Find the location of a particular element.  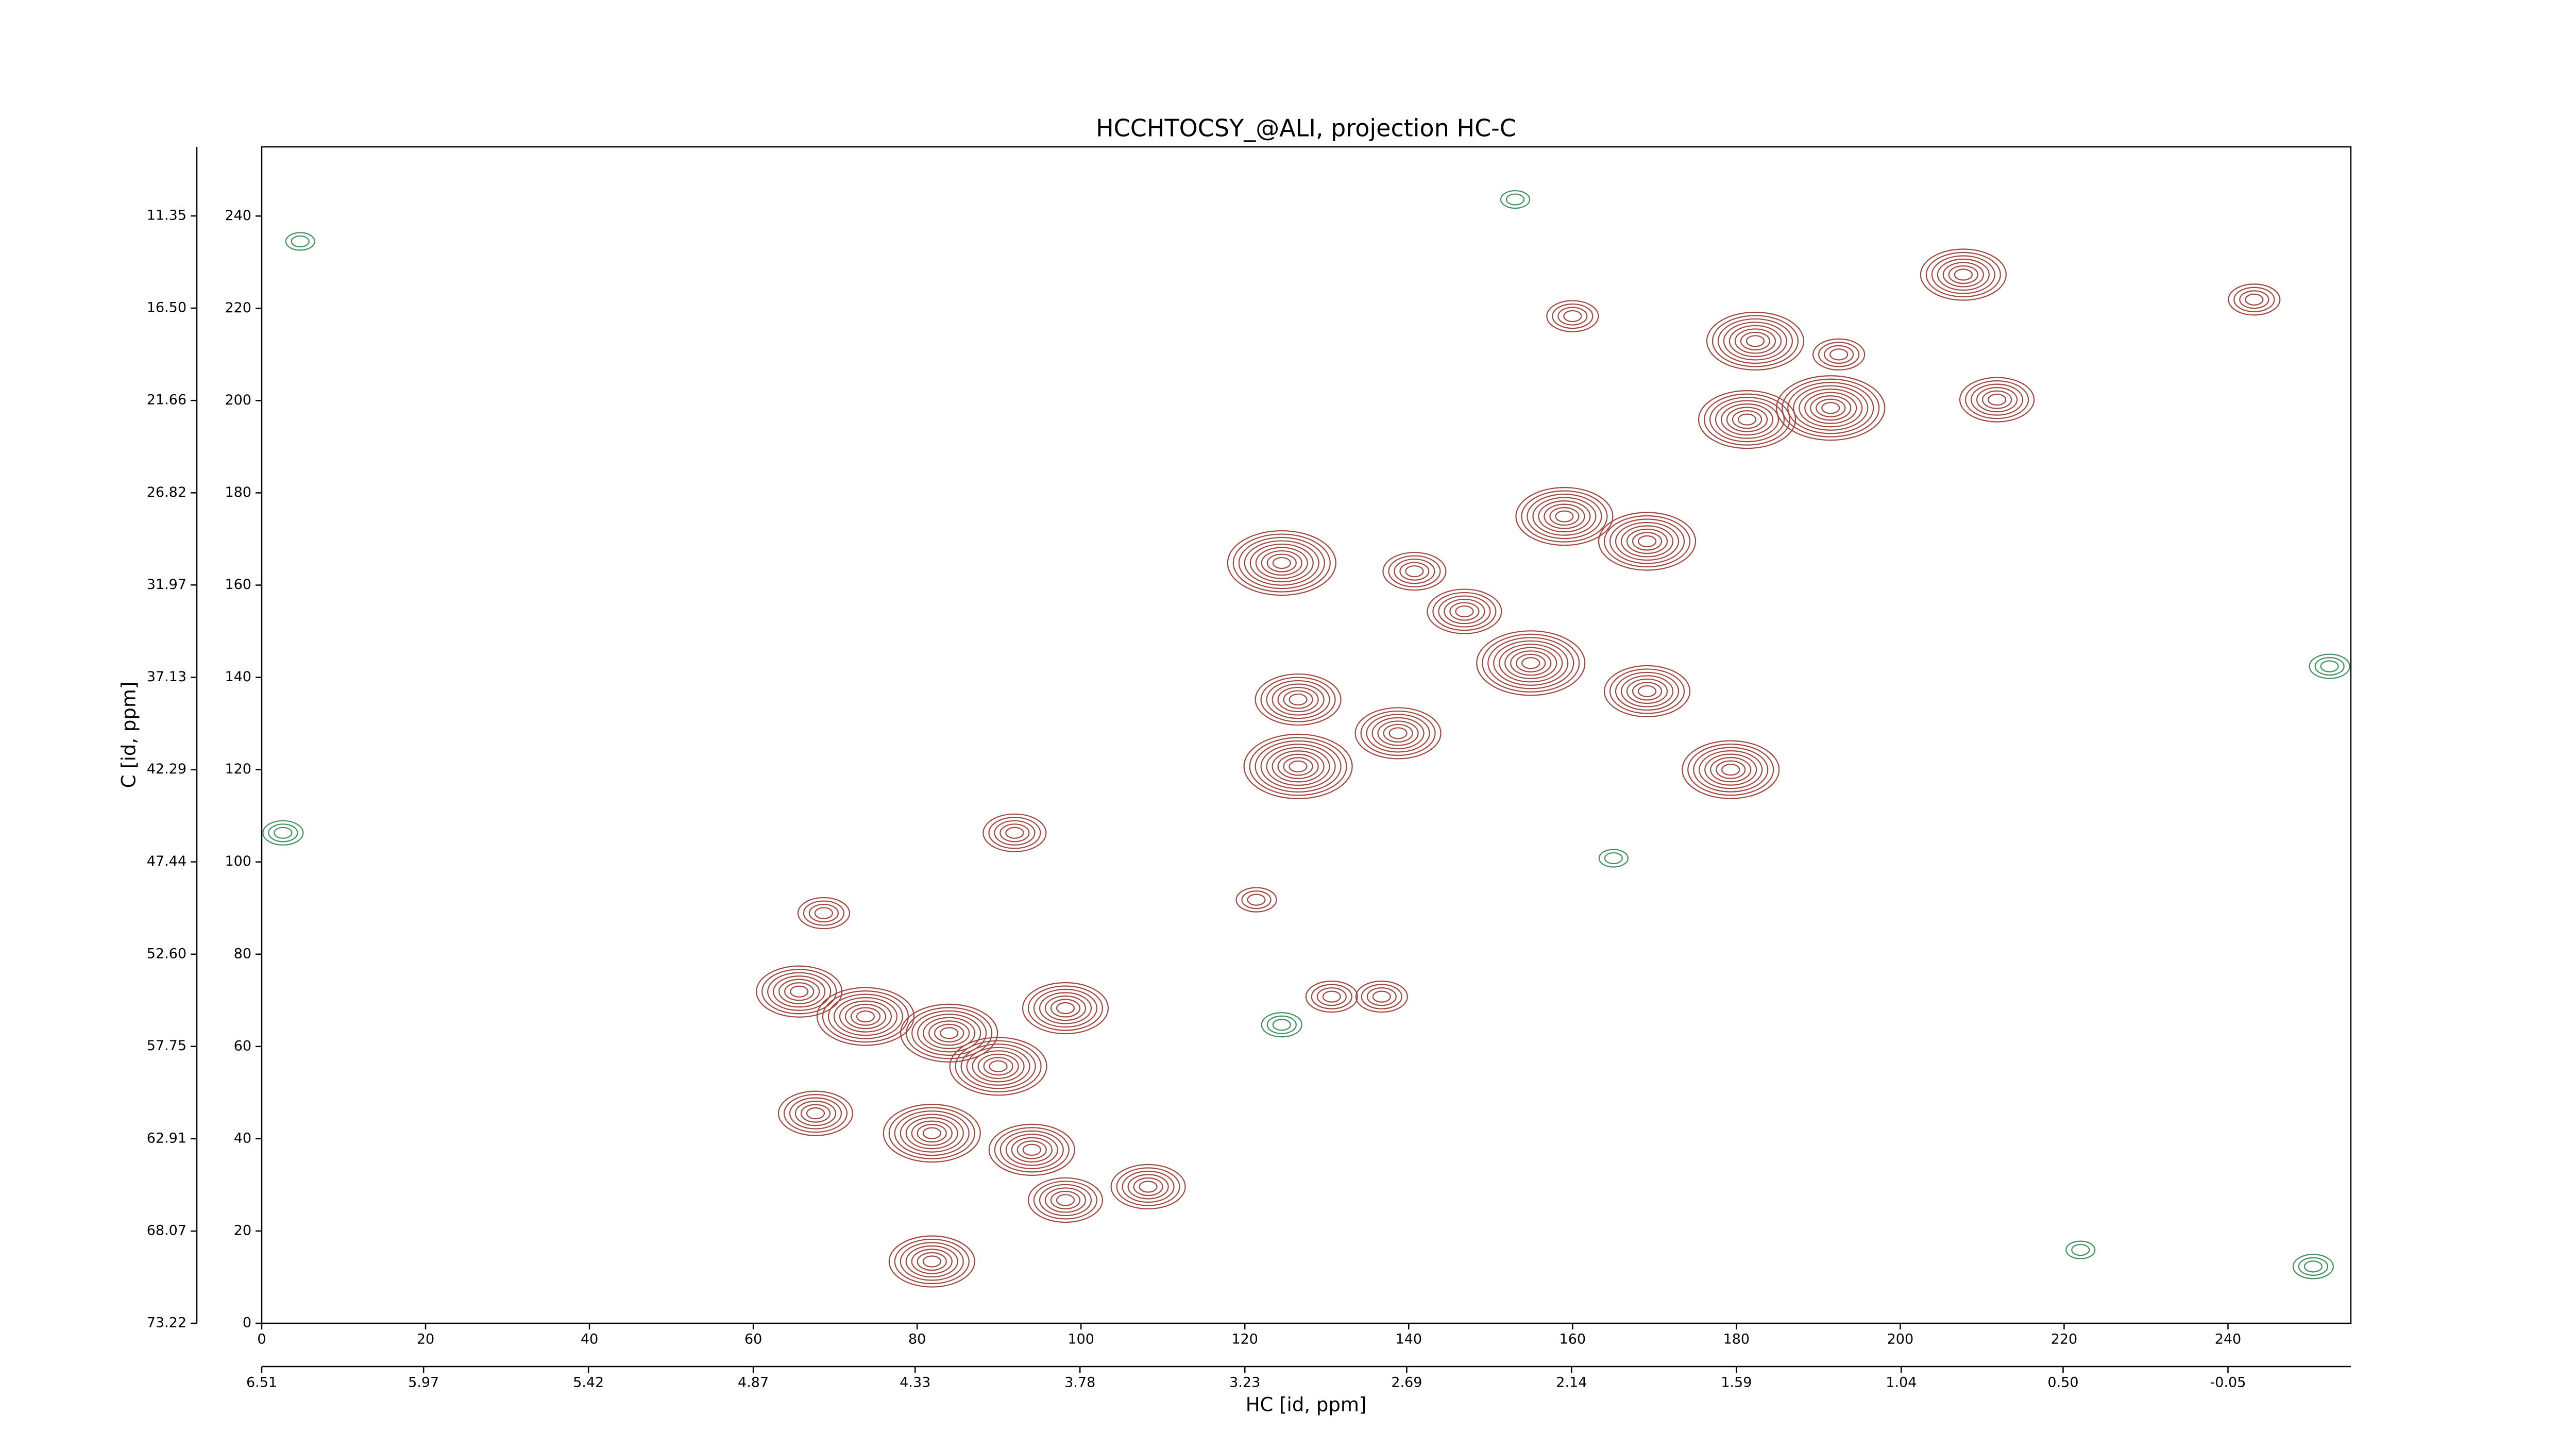

chart-title: HCCHTOCSY_@ALI, projection HC-C is located at coordinates (1306, 128).